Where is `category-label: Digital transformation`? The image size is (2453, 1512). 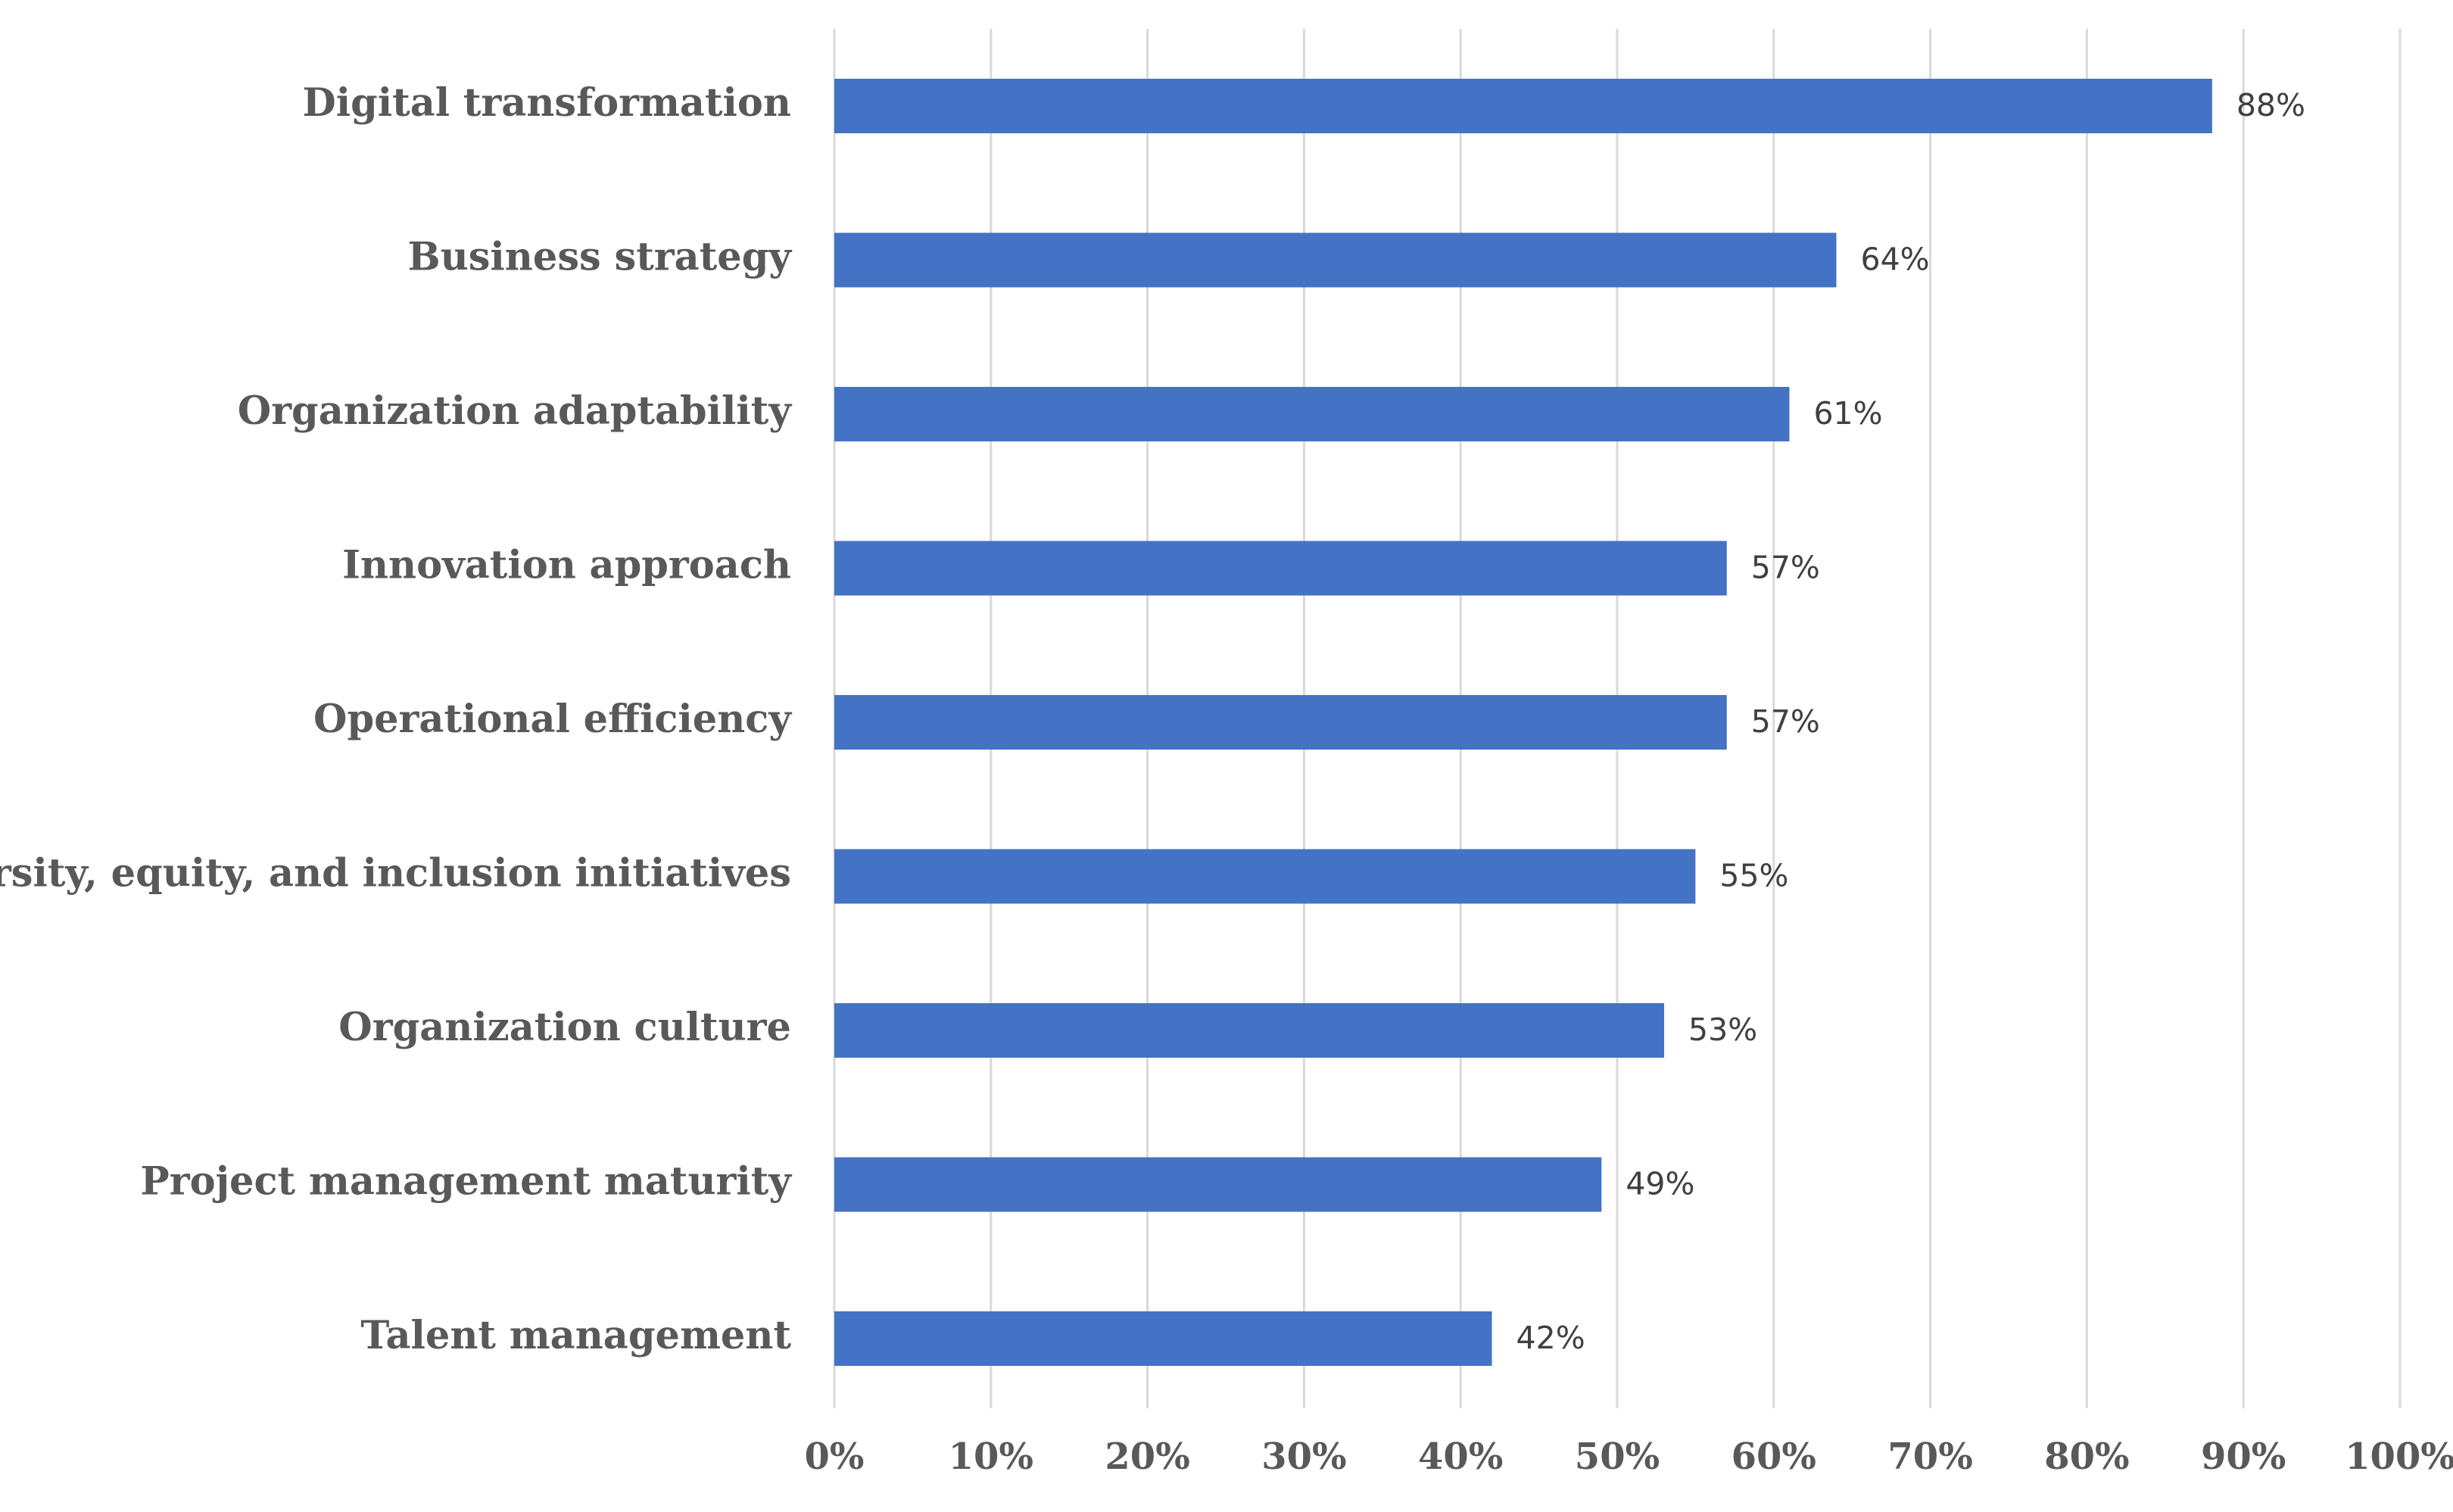 category-label: Digital transformation is located at coordinates (547, 103).